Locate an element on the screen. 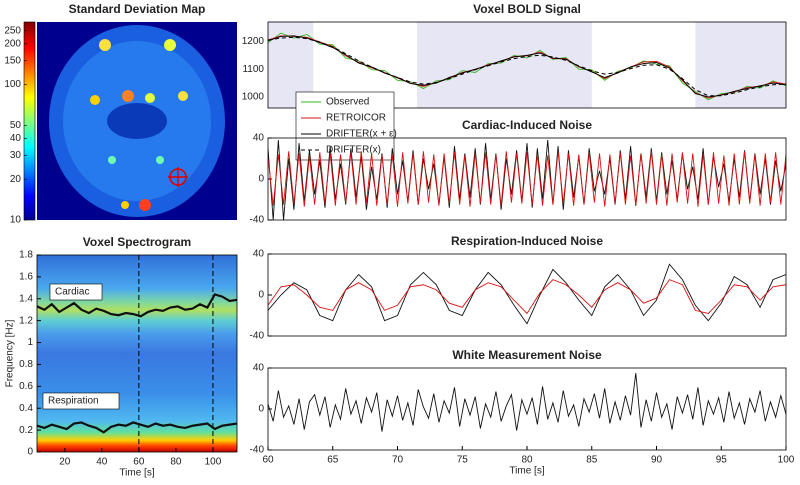 The width and height of the screenshot is (800, 485). colorbar is located at coordinates (29, 121).